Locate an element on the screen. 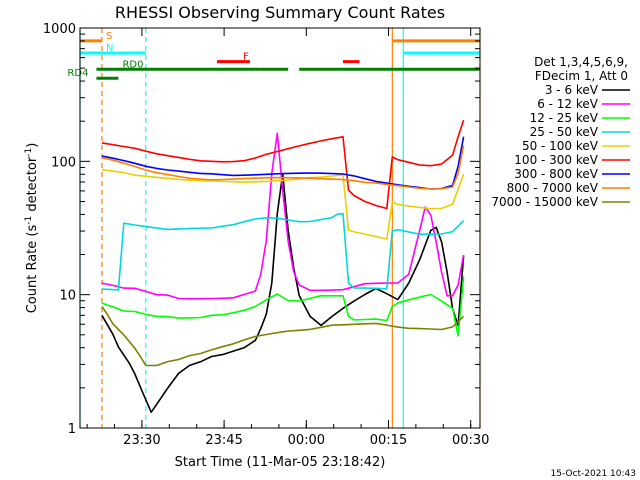  y-tick-label-3: 1000 is located at coordinates (59, 29).